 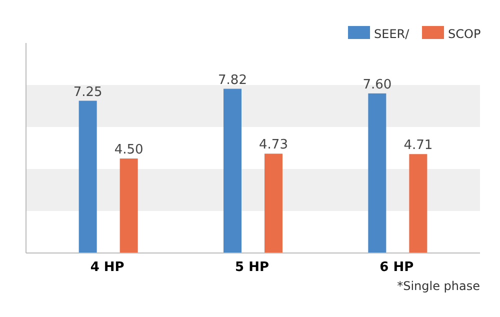 I want to click on data-label: 4.71, so click(x=418, y=146).